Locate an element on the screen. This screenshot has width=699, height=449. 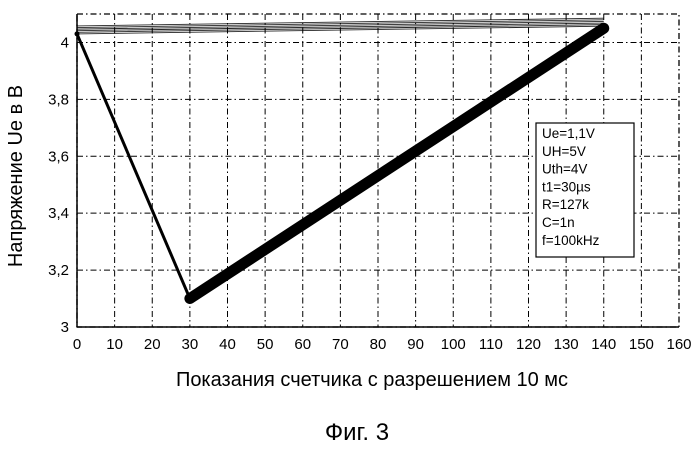
y-tick-label: 3,8 is located at coordinates (58, 99).